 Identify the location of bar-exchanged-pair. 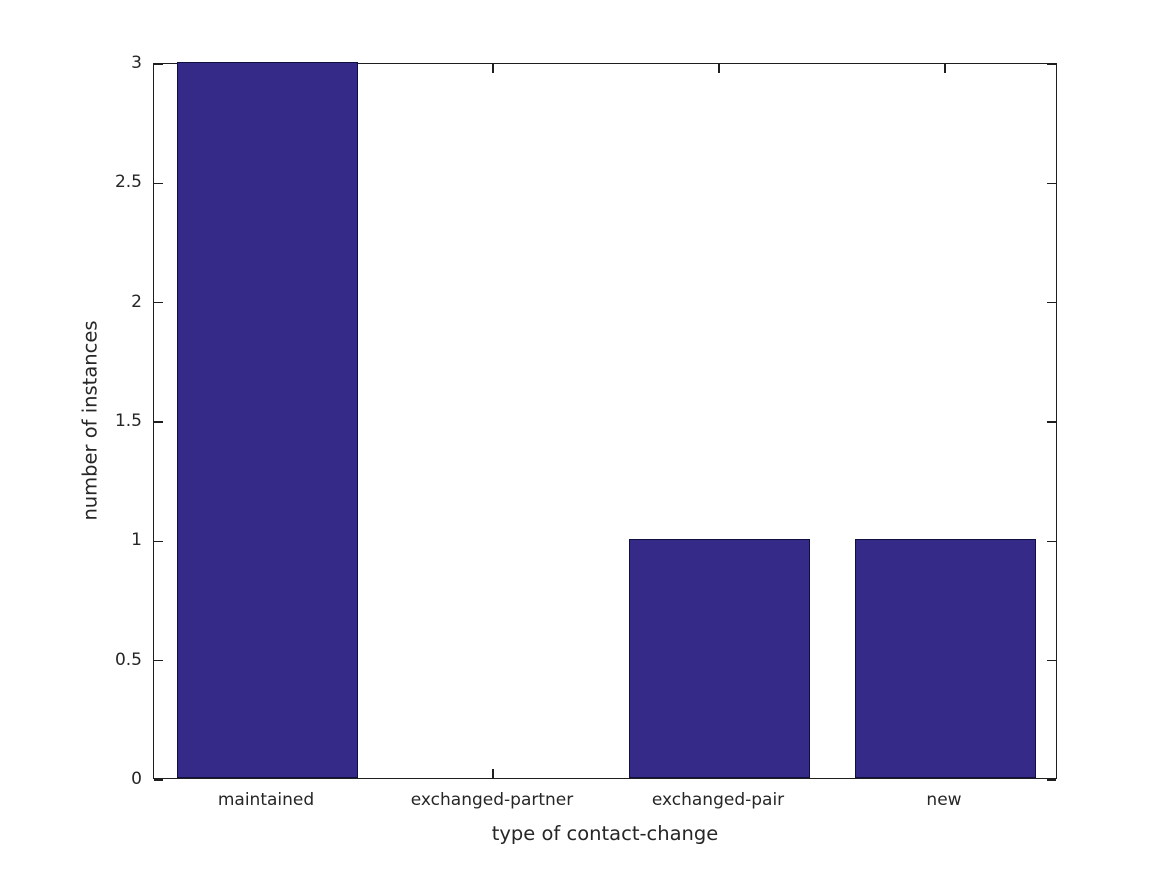
(719, 658).